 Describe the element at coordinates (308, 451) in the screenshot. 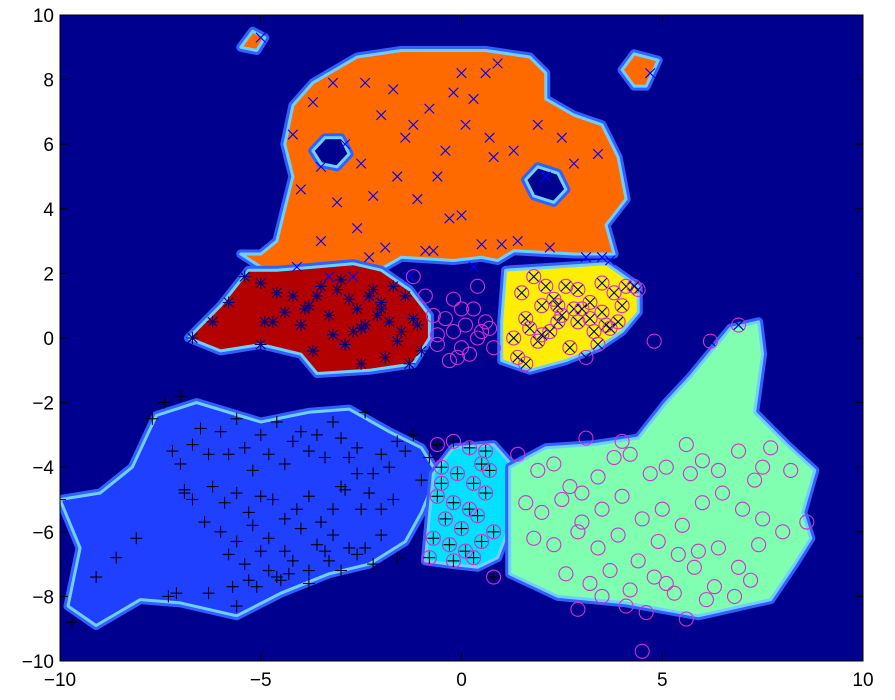

I see `point-+-4-24` at that location.